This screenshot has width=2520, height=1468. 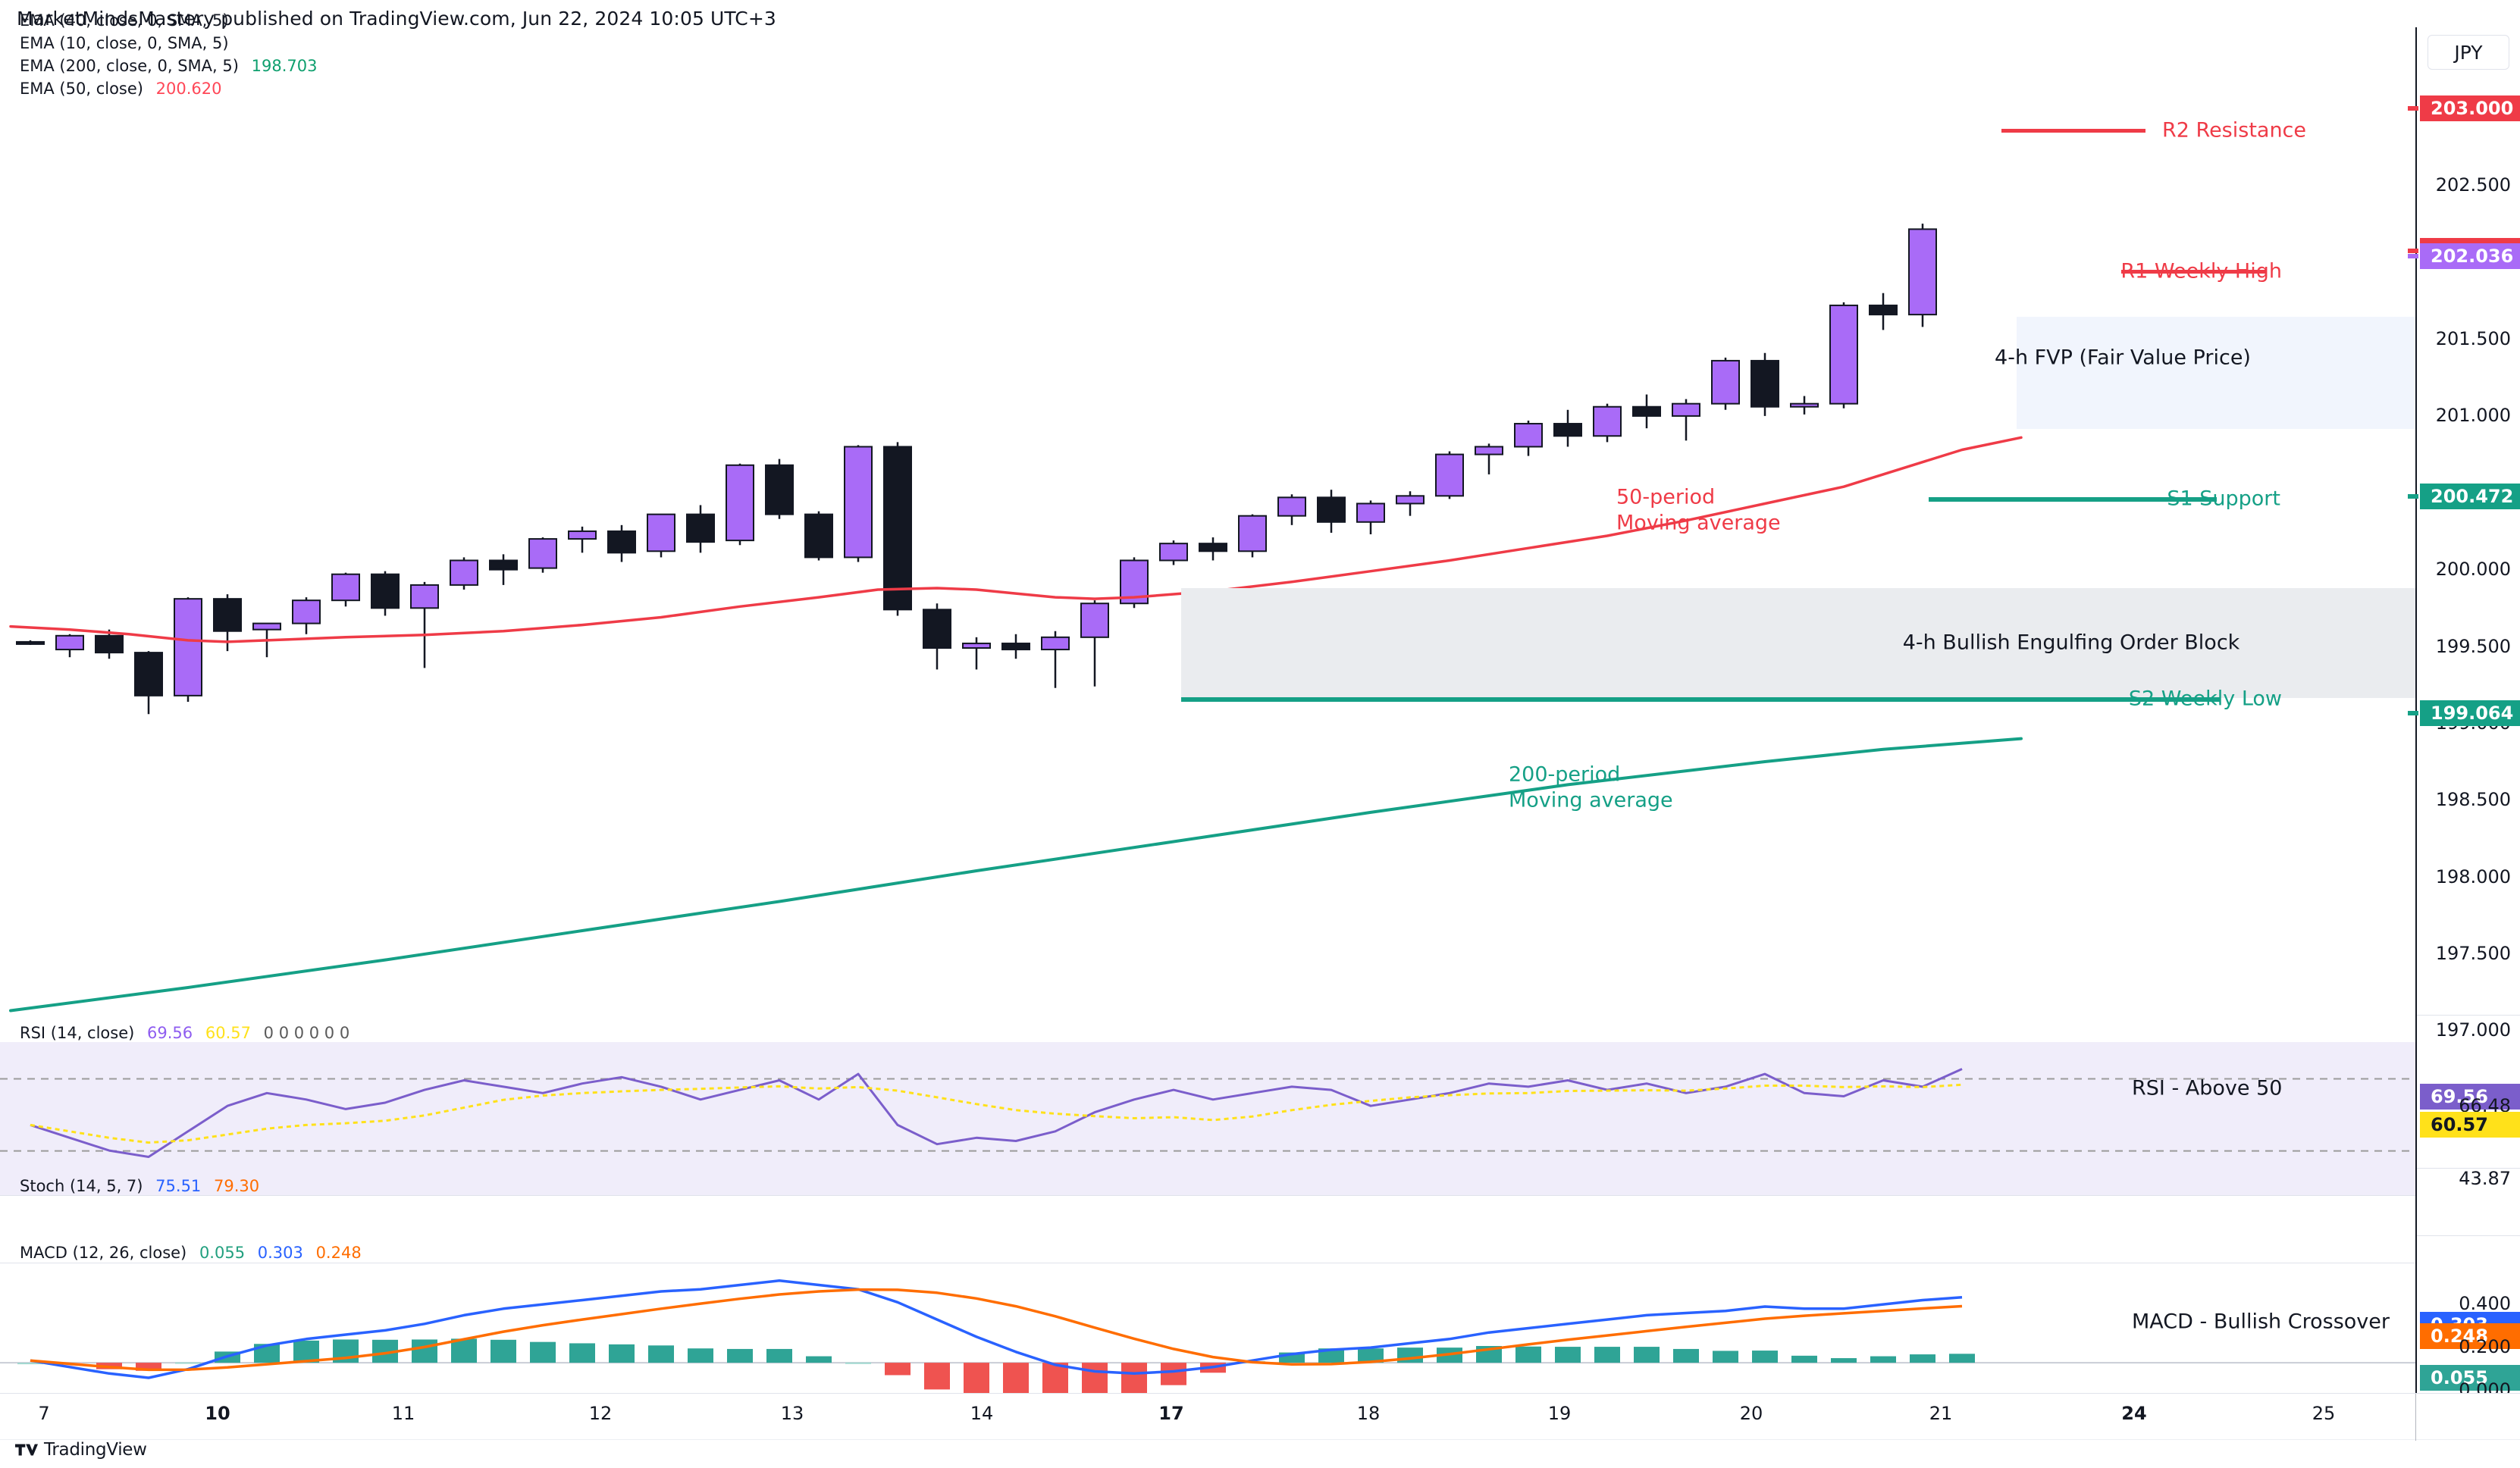 I want to click on price-tick-197-000: 197.000, so click(x=2473, y=1030).